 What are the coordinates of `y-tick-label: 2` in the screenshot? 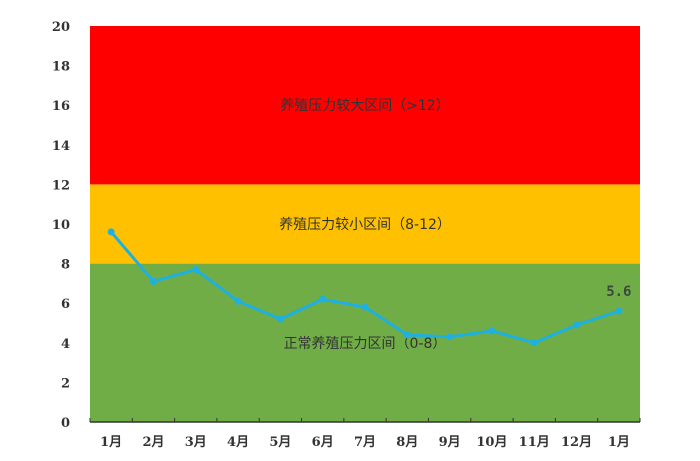 It's located at (65, 383).